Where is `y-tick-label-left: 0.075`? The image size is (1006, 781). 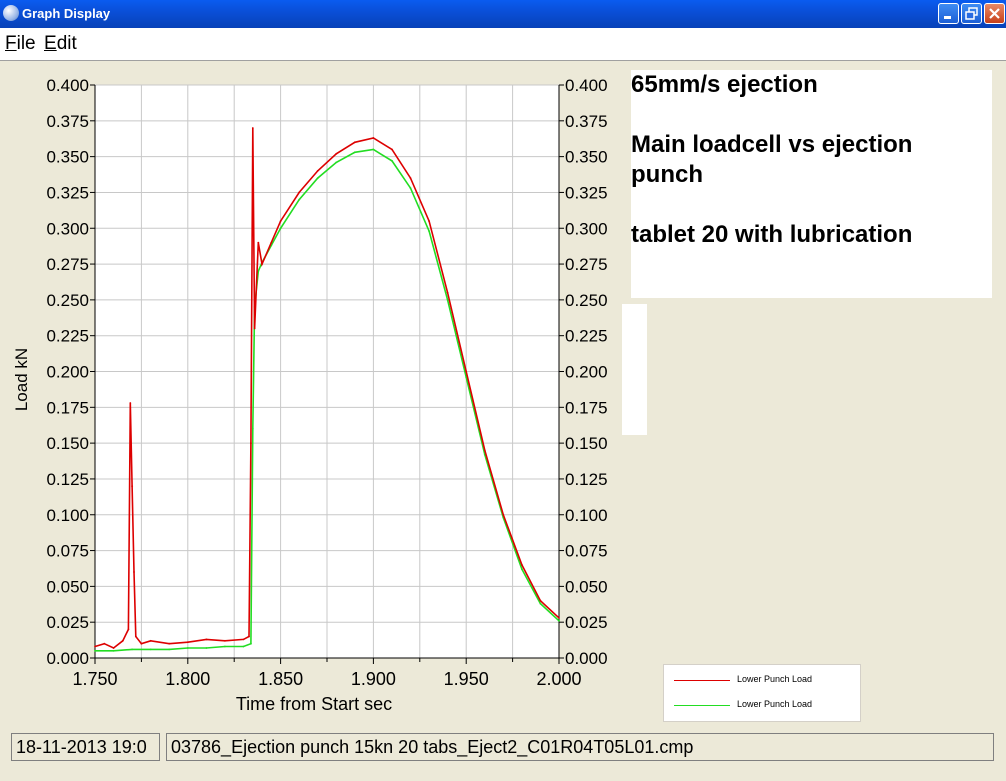
y-tick-label-left: 0.075 is located at coordinates (67, 551).